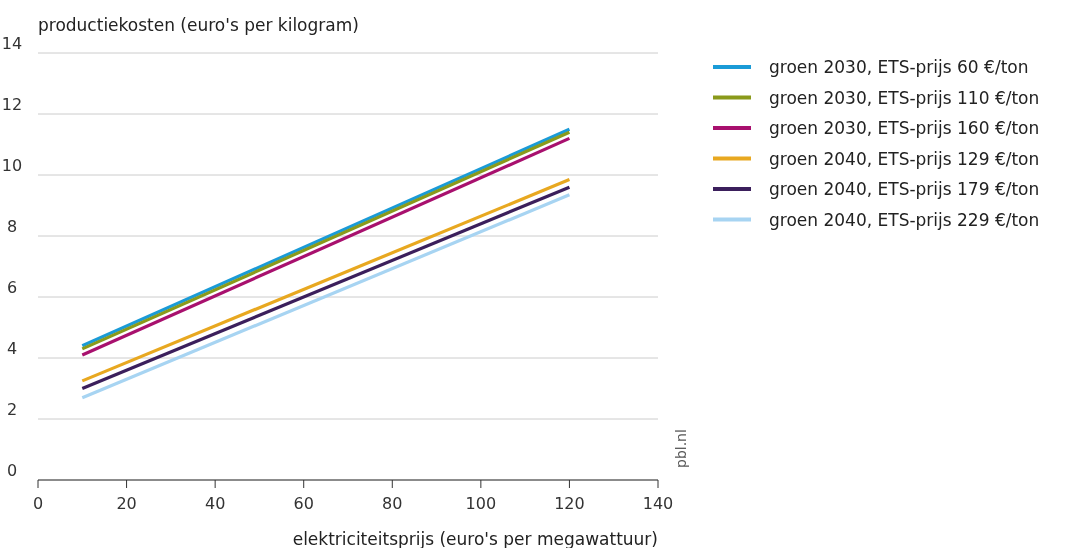 This screenshot has width=1065, height=548. I want to click on text: pbl.nl, so click(681, 448).